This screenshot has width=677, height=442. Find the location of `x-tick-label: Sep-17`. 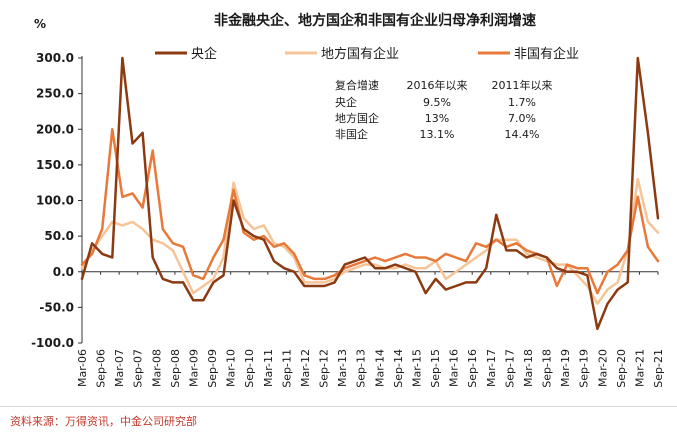

x-tick-label: Sep-17 is located at coordinates (509, 368).